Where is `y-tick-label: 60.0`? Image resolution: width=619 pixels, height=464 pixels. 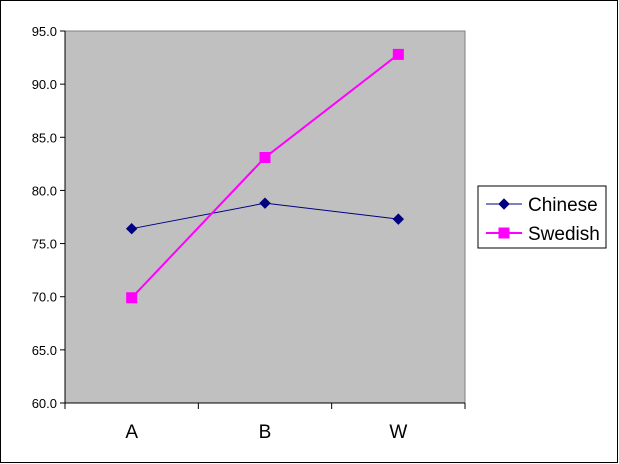 y-tick-label: 60.0 is located at coordinates (44, 403).